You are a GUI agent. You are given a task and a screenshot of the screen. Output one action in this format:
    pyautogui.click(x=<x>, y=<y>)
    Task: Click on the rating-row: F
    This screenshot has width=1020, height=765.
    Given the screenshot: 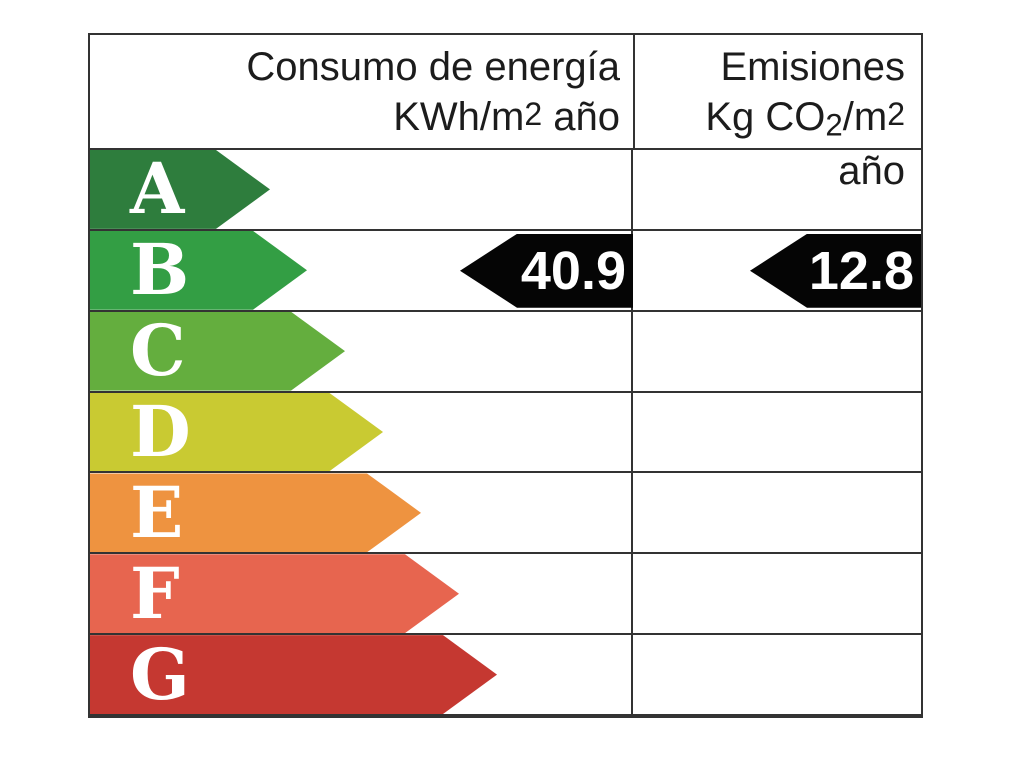 What is the action you would take?
    pyautogui.click(x=505, y=595)
    